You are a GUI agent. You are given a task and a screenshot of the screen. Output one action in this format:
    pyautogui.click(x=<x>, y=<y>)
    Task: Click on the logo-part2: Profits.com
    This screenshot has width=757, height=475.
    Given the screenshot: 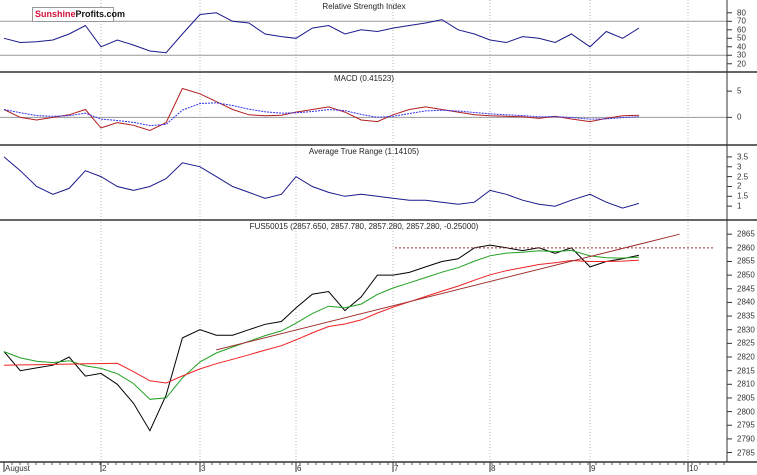 What is the action you would take?
    pyautogui.click(x=100, y=14)
    